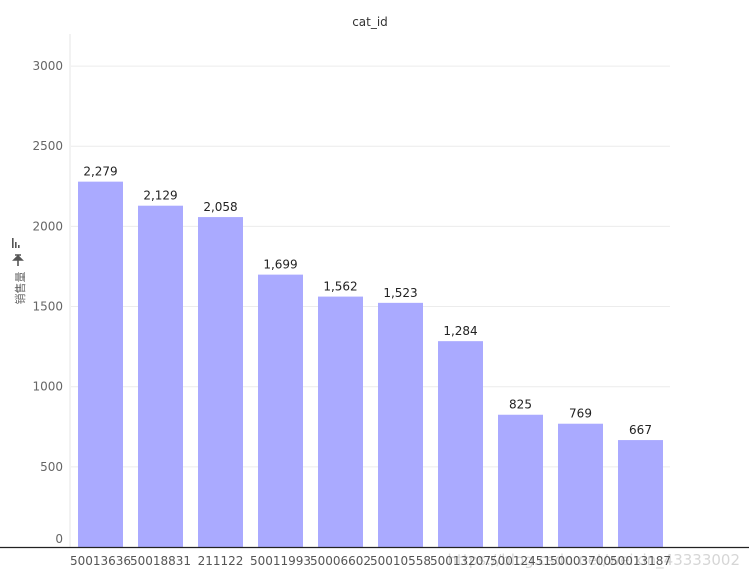 The image size is (749, 578). What do you see at coordinates (400, 561) in the screenshot?
I see `x-tick-label: 50010558` at bounding box center [400, 561].